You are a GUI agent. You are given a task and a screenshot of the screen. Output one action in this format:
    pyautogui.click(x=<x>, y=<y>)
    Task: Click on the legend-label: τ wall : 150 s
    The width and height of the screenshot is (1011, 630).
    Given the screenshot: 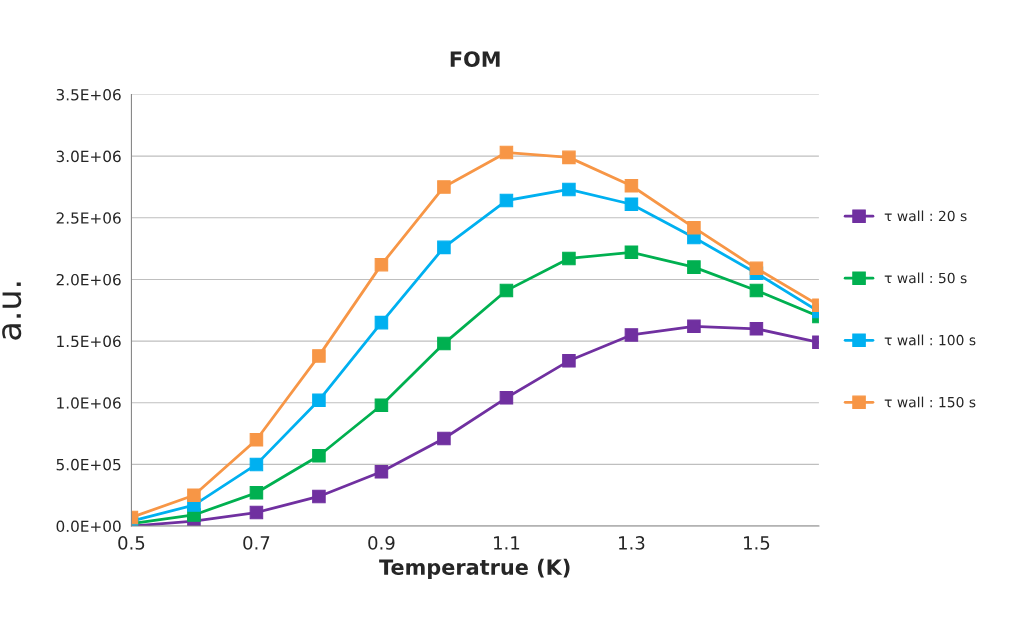 What is the action you would take?
    pyautogui.click(x=930, y=402)
    